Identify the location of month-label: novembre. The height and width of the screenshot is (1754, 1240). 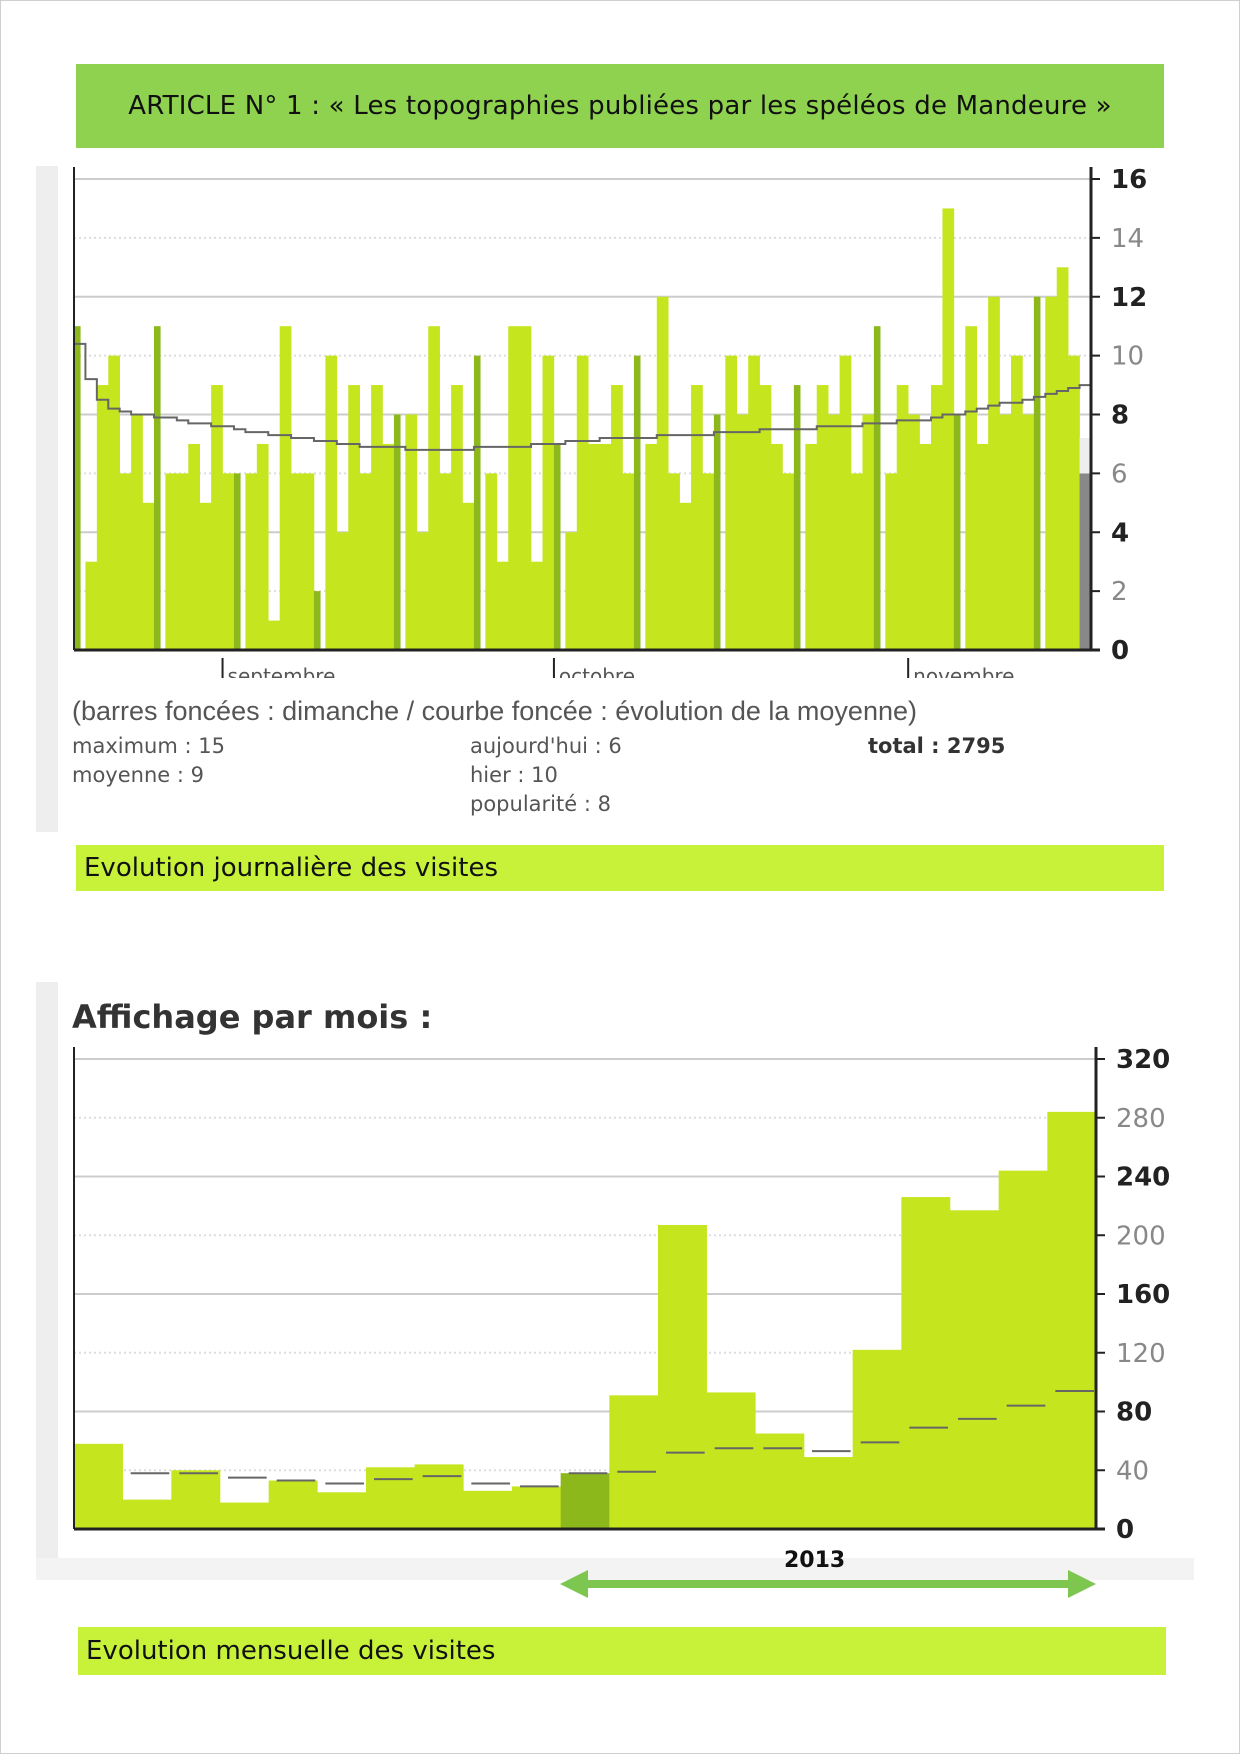
(963, 671).